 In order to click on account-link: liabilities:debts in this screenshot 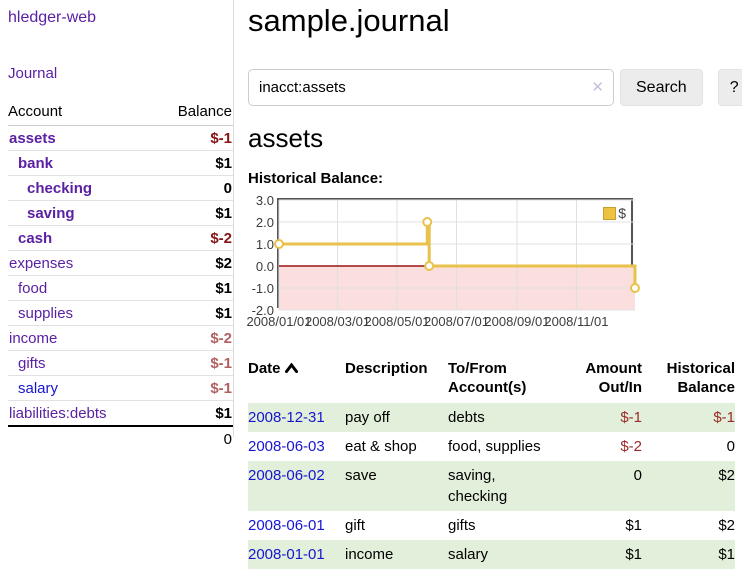, I will do `click(58, 413)`.